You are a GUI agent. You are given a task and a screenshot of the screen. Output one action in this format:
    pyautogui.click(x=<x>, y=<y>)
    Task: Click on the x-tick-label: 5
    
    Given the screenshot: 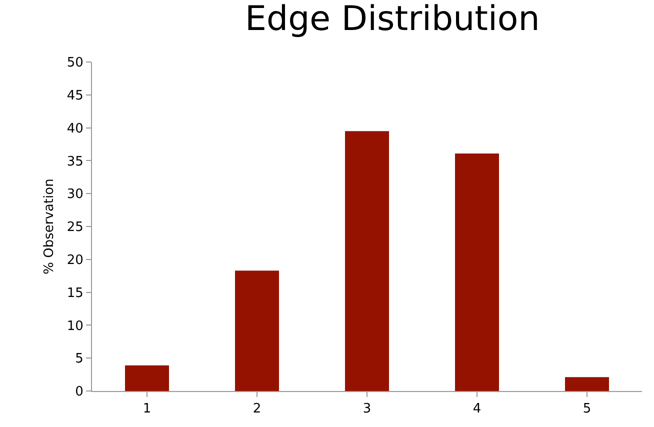 What is the action you would take?
    pyautogui.click(x=587, y=409)
    